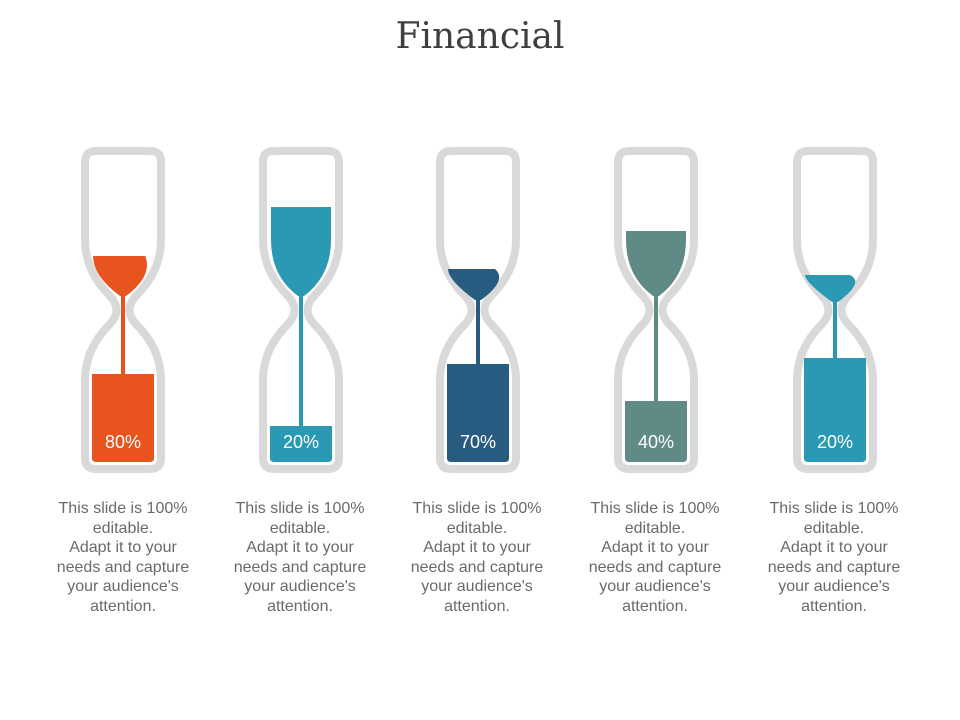  What do you see at coordinates (478, 442) in the screenshot?
I see `percent-label: 70%` at bounding box center [478, 442].